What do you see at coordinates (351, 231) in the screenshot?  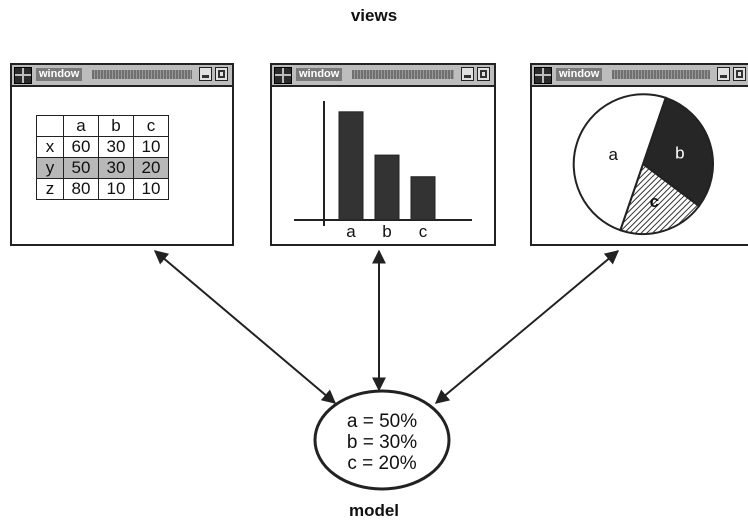 I see `bar-label-a: a` at bounding box center [351, 231].